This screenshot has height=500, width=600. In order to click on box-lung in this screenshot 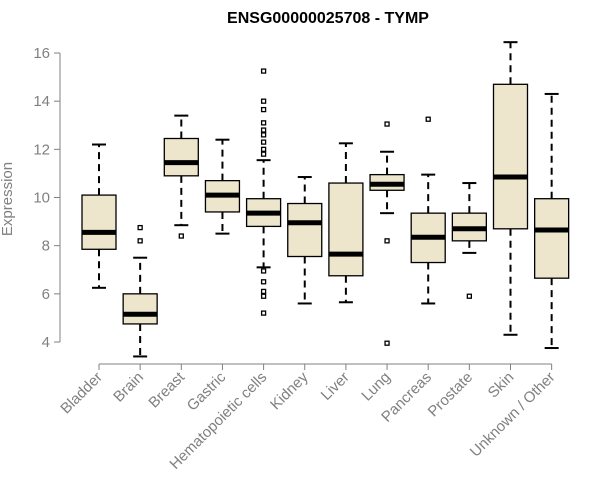, I will do `click(387, 233)`.